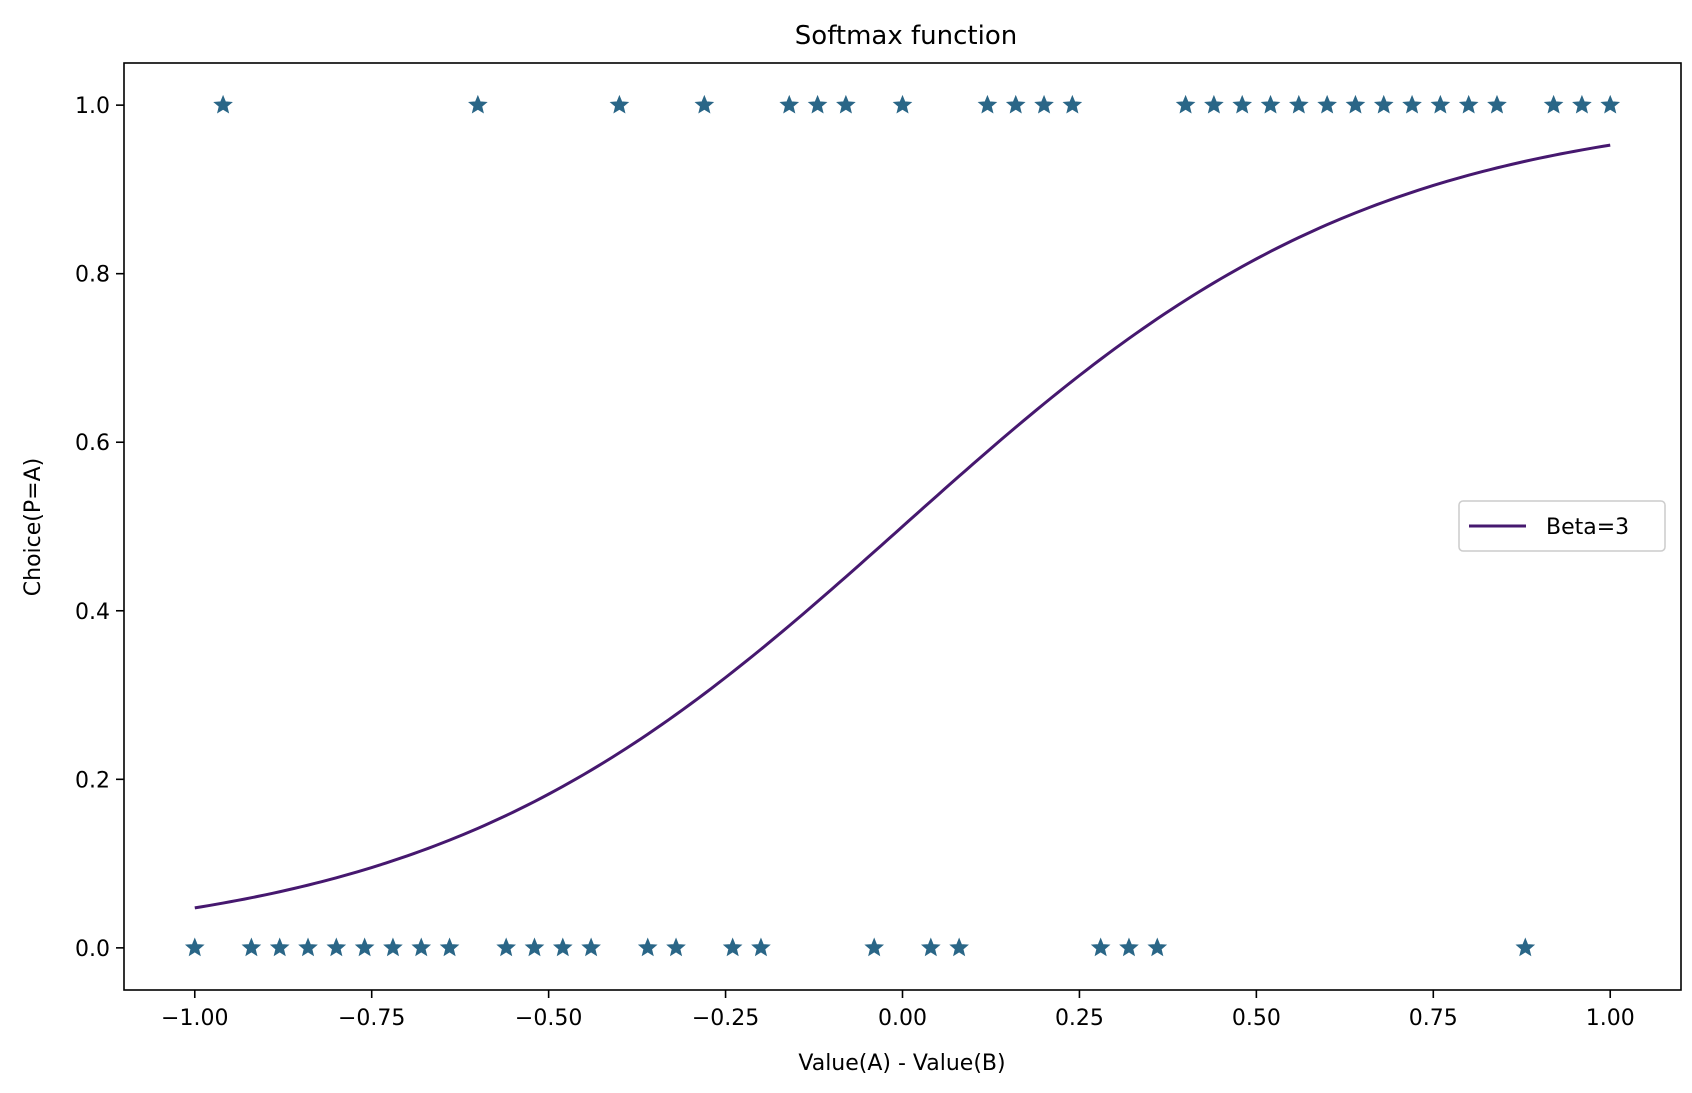 Image resolution: width=1692 pixels, height=1093 pixels. Describe the element at coordinates (92, 780) in the screenshot. I see `y-tick-label: 0.2` at that location.